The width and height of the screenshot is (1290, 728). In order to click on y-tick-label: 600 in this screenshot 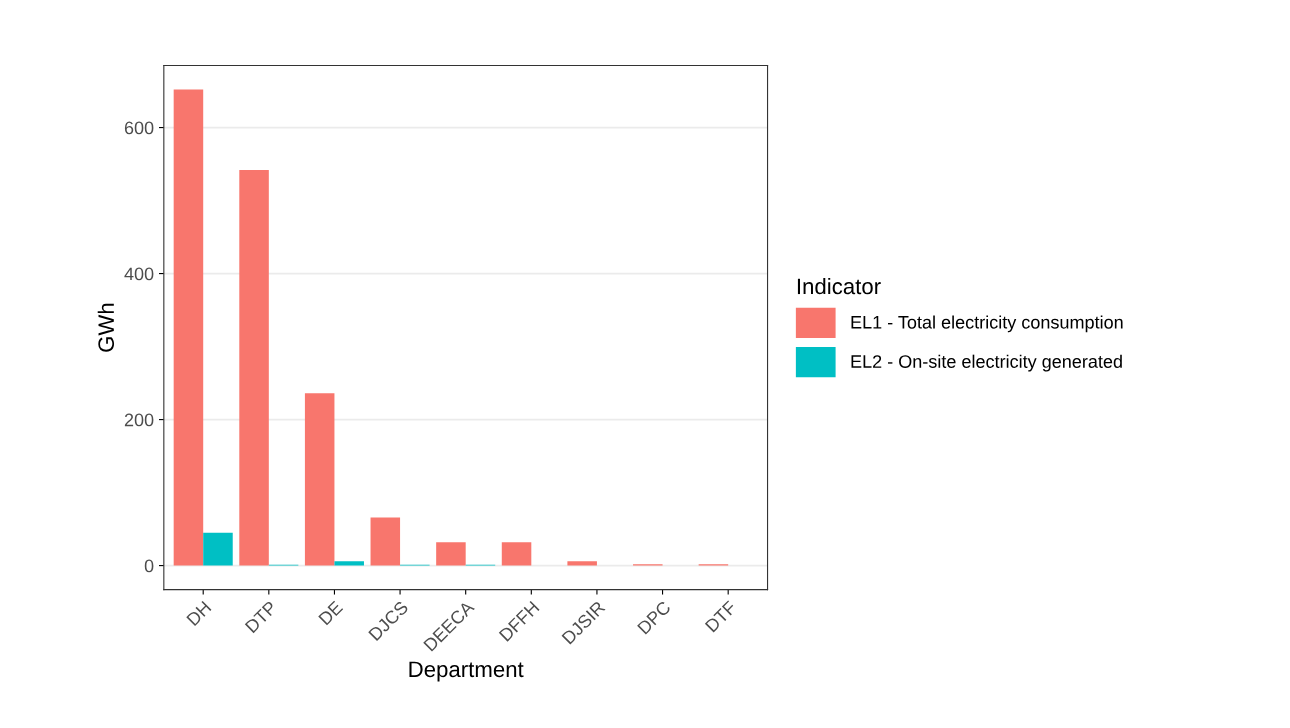, I will do `click(139, 128)`.